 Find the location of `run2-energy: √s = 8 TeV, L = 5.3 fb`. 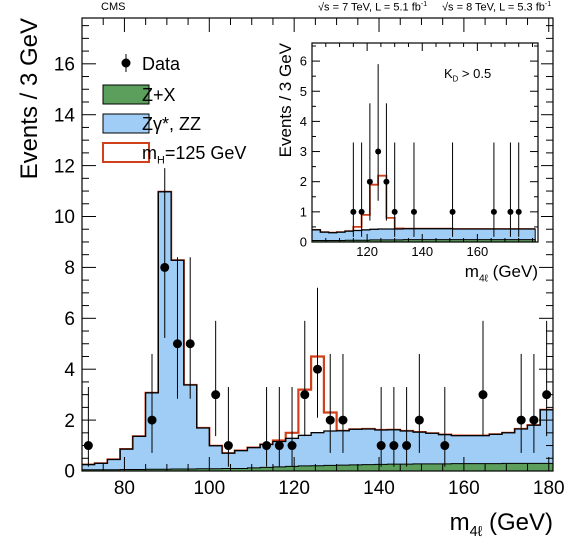

run2-energy: √s = 8 TeV, L = 5.3 fb is located at coordinates (493, 7).